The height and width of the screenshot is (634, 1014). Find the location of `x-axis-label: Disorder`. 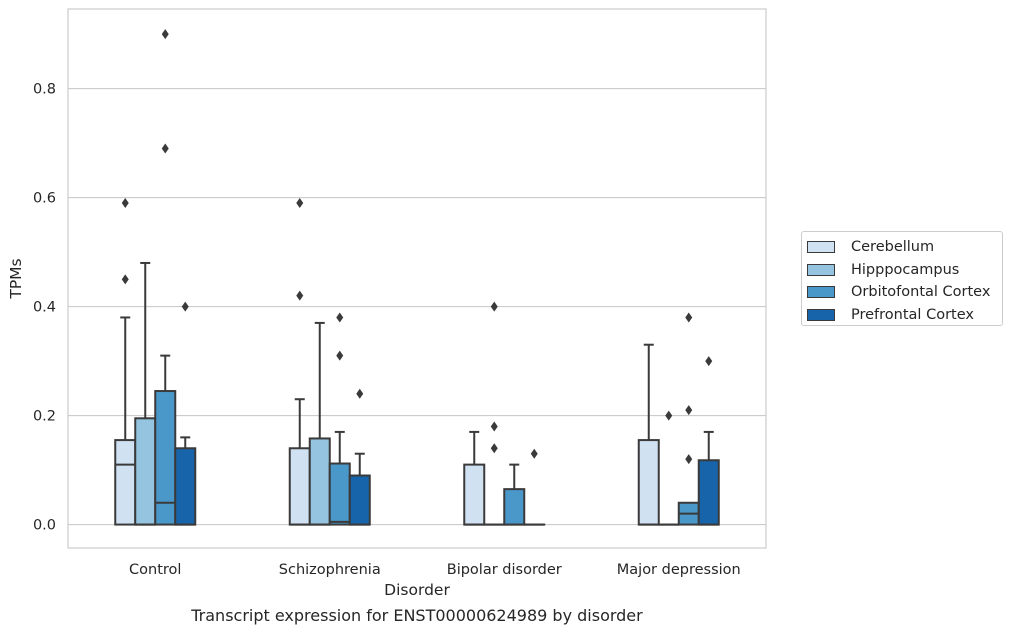

x-axis-label: Disorder is located at coordinates (417, 590).